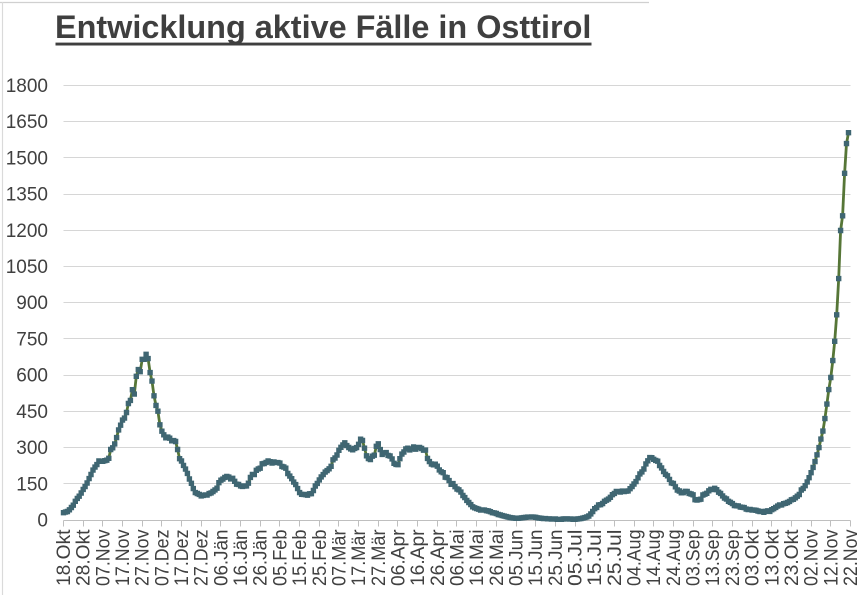  Describe the element at coordinates (477, 558) in the screenshot. I see `svg-text: 16.Mai` at that location.